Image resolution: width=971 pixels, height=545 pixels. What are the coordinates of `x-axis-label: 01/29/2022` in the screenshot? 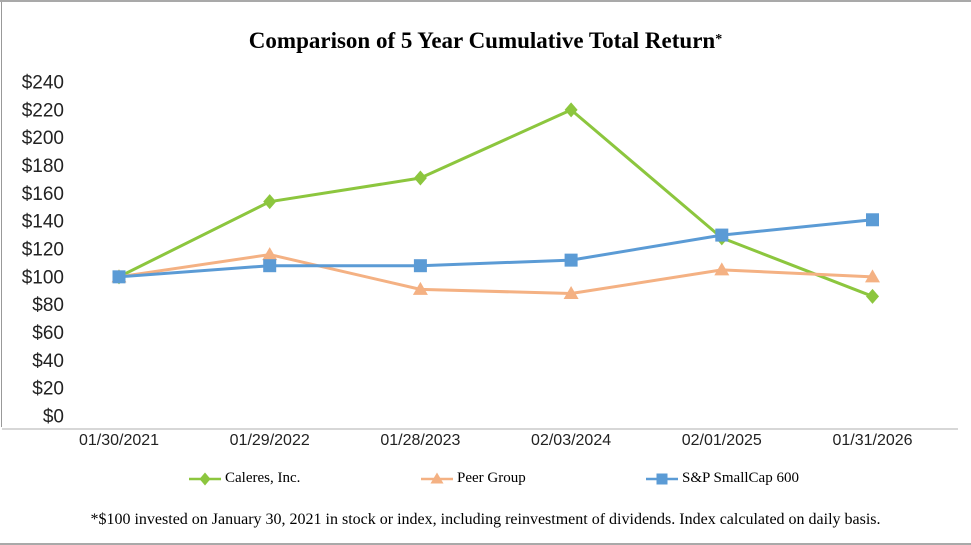 It's located at (270, 440).